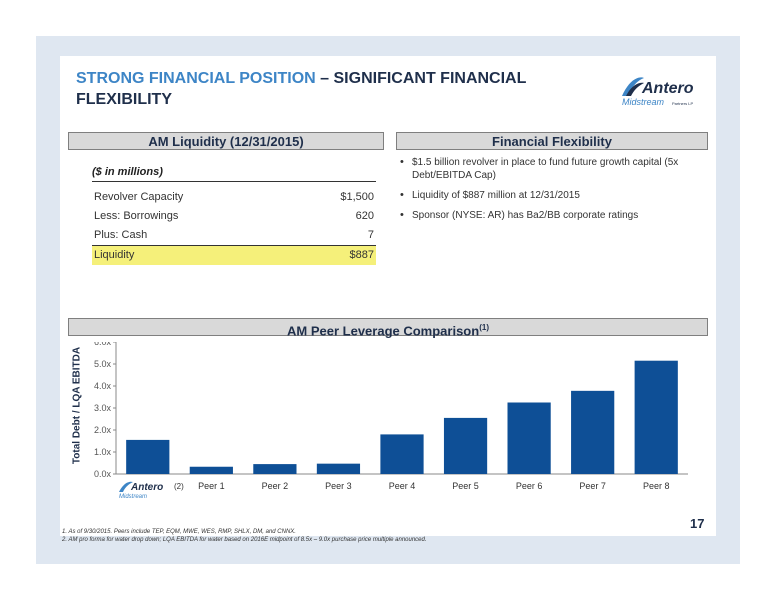 The height and width of the screenshot is (600, 776). I want to click on x-tick-label: Peer 7, so click(592, 486).